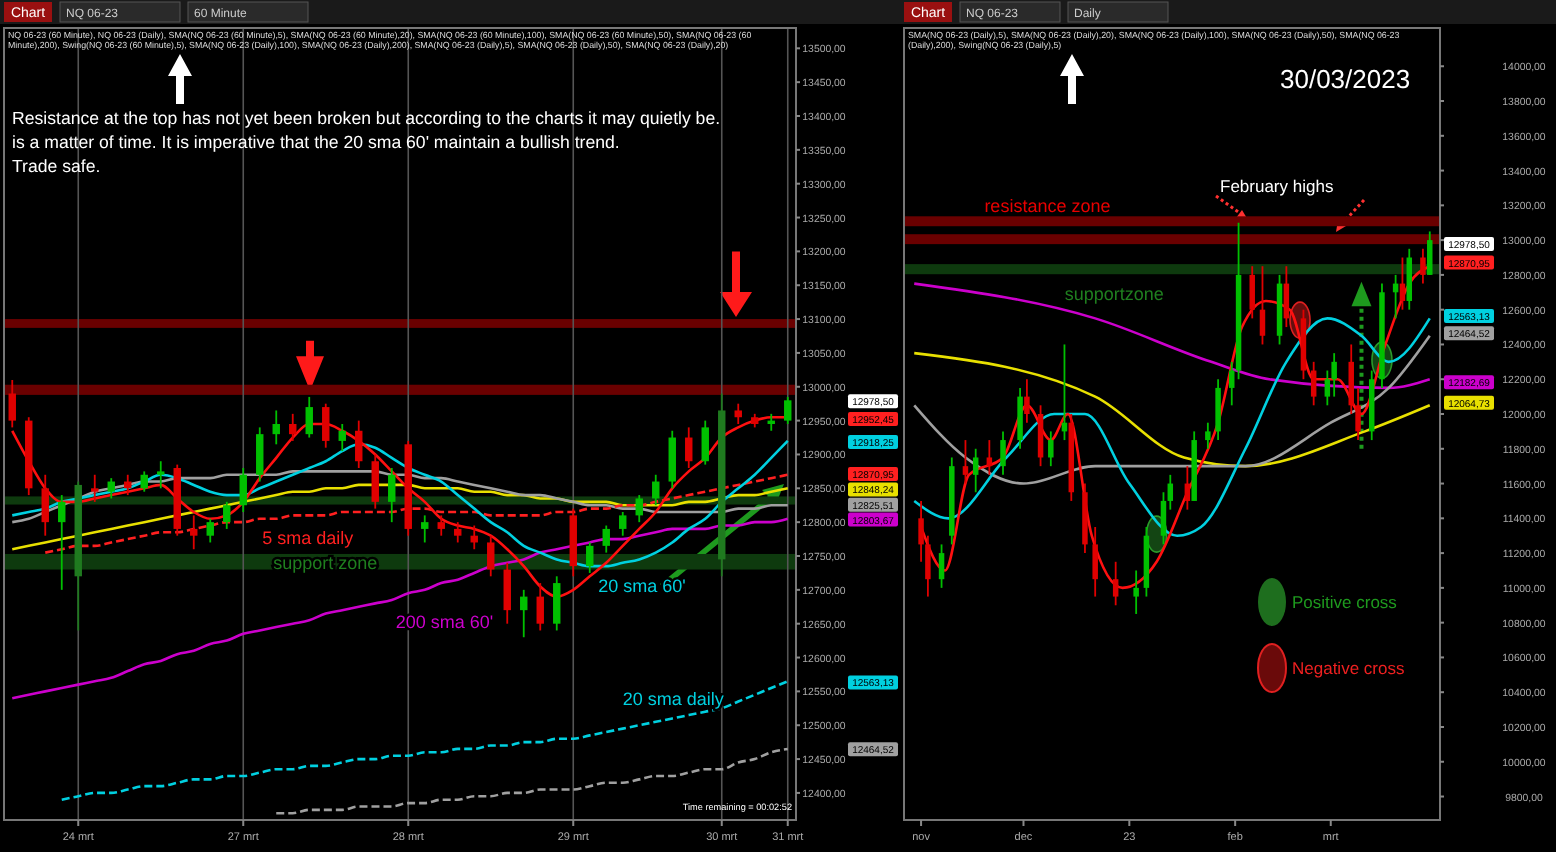 This screenshot has width=1556, height=852. What do you see at coordinates (1277, 186) in the screenshot?
I see `annotation: February highs` at bounding box center [1277, 186].